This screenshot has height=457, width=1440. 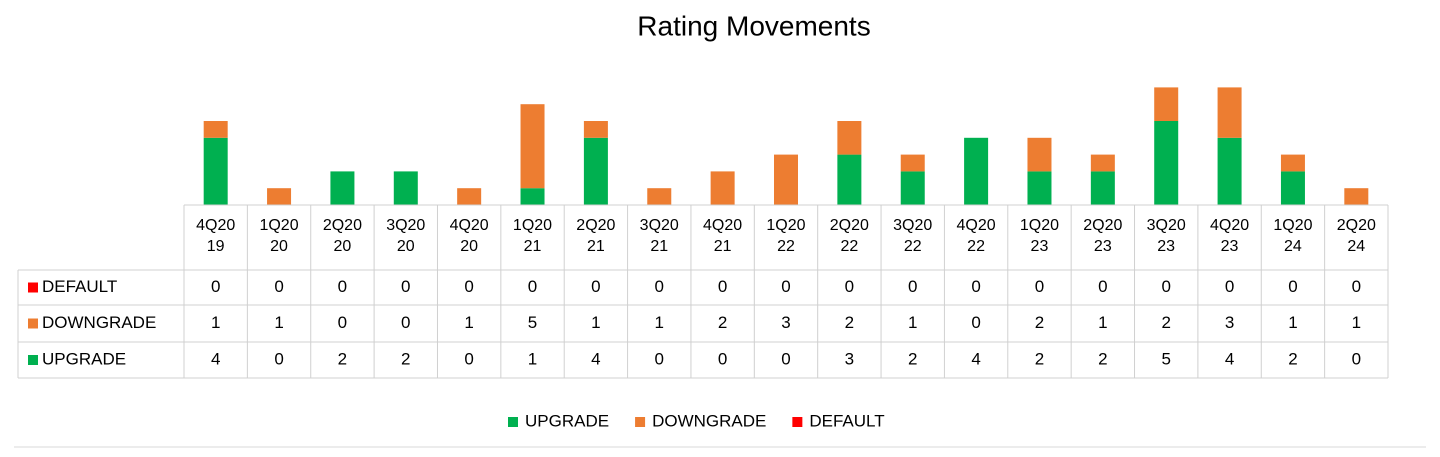 I want to click on category-header: 3Q2021, so click(x=659, y=236).